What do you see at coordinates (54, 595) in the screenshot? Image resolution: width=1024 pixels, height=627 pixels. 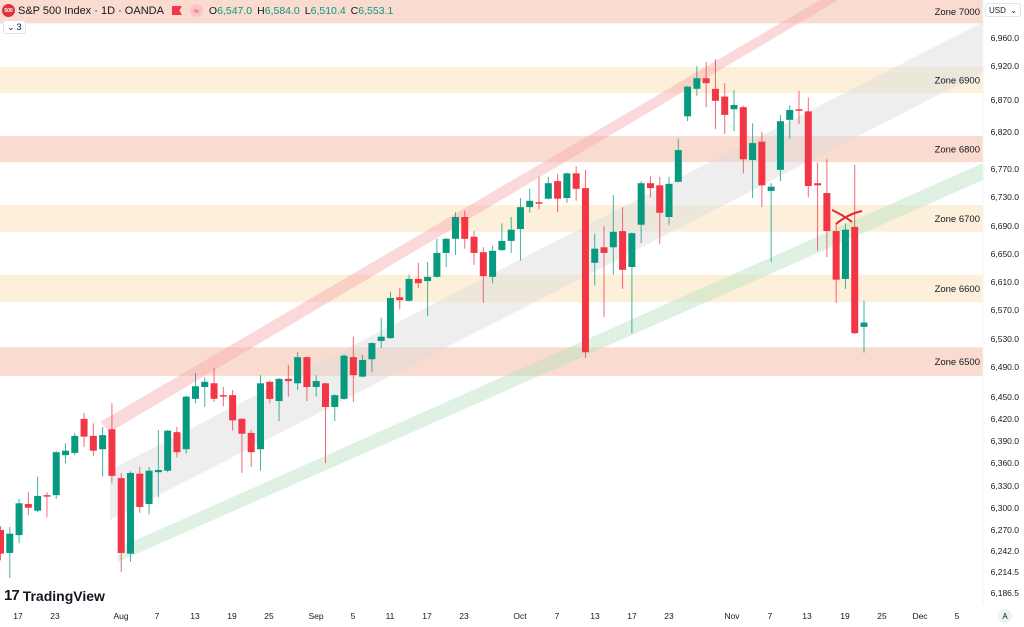 I see `tradingview-logo: 17 TradingView` at bounding box center [54, 595].